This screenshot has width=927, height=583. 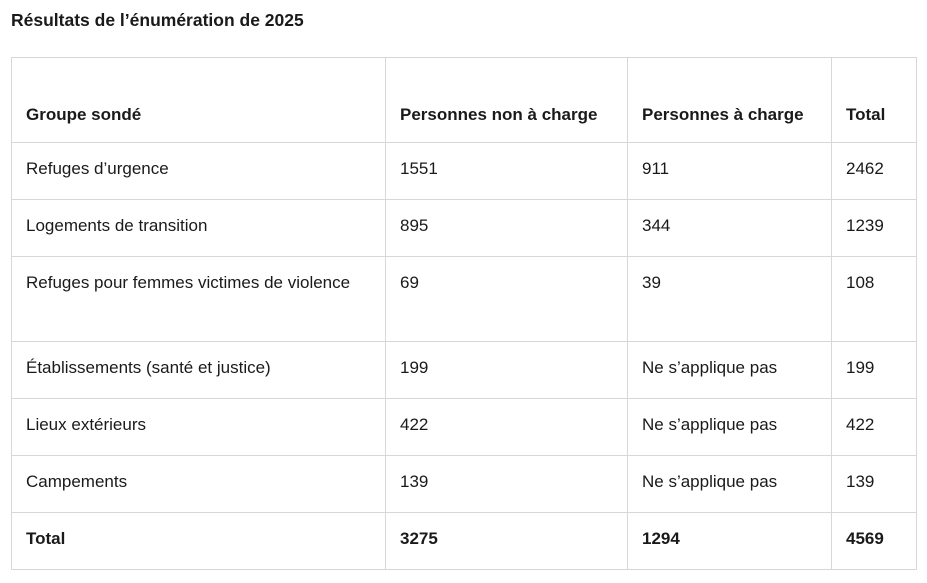 I want to click on column-header-personnes-non-a-charge: Personnes non à charge, so click(x=506, y=99).